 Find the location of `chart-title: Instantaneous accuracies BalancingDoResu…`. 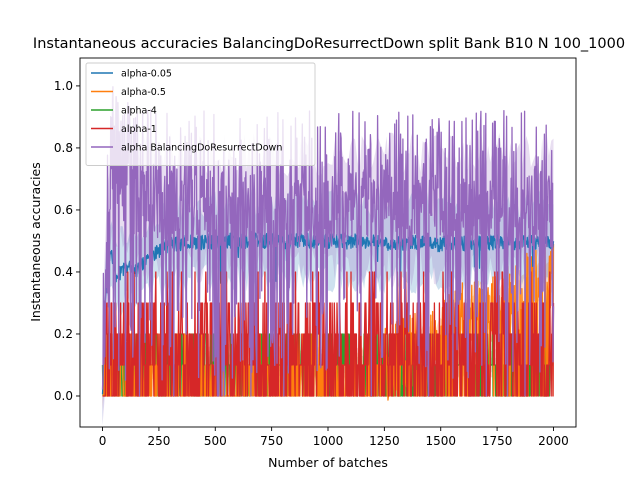

chart-title: Instantaneous accuracies BalancingDoResu… is located at coordinates (329, 44).